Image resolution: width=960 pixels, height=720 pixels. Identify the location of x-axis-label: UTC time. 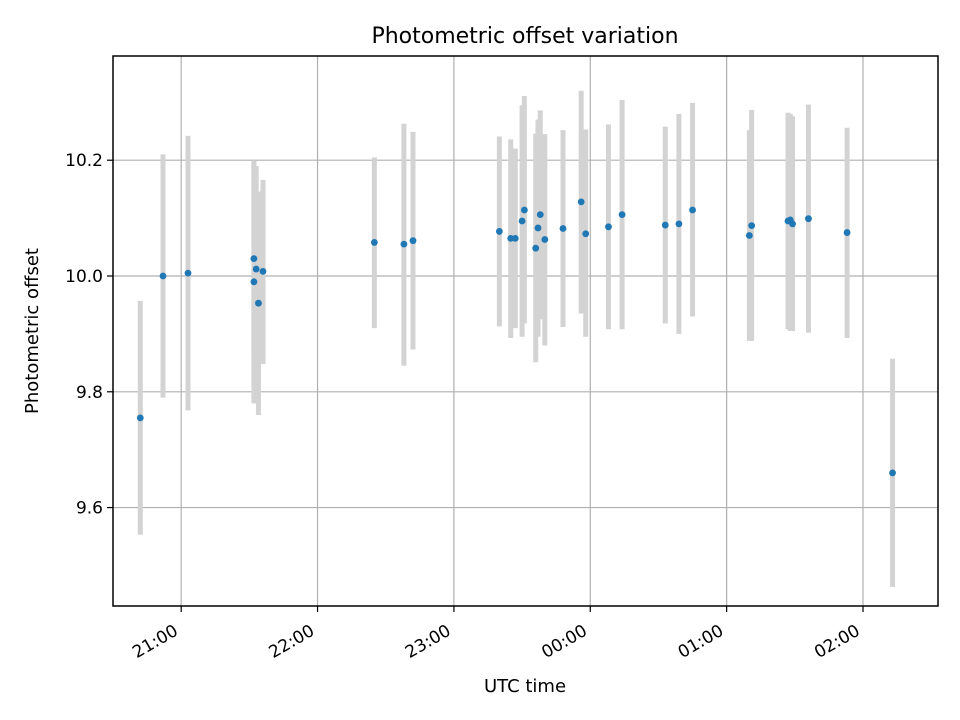
(525, 686).